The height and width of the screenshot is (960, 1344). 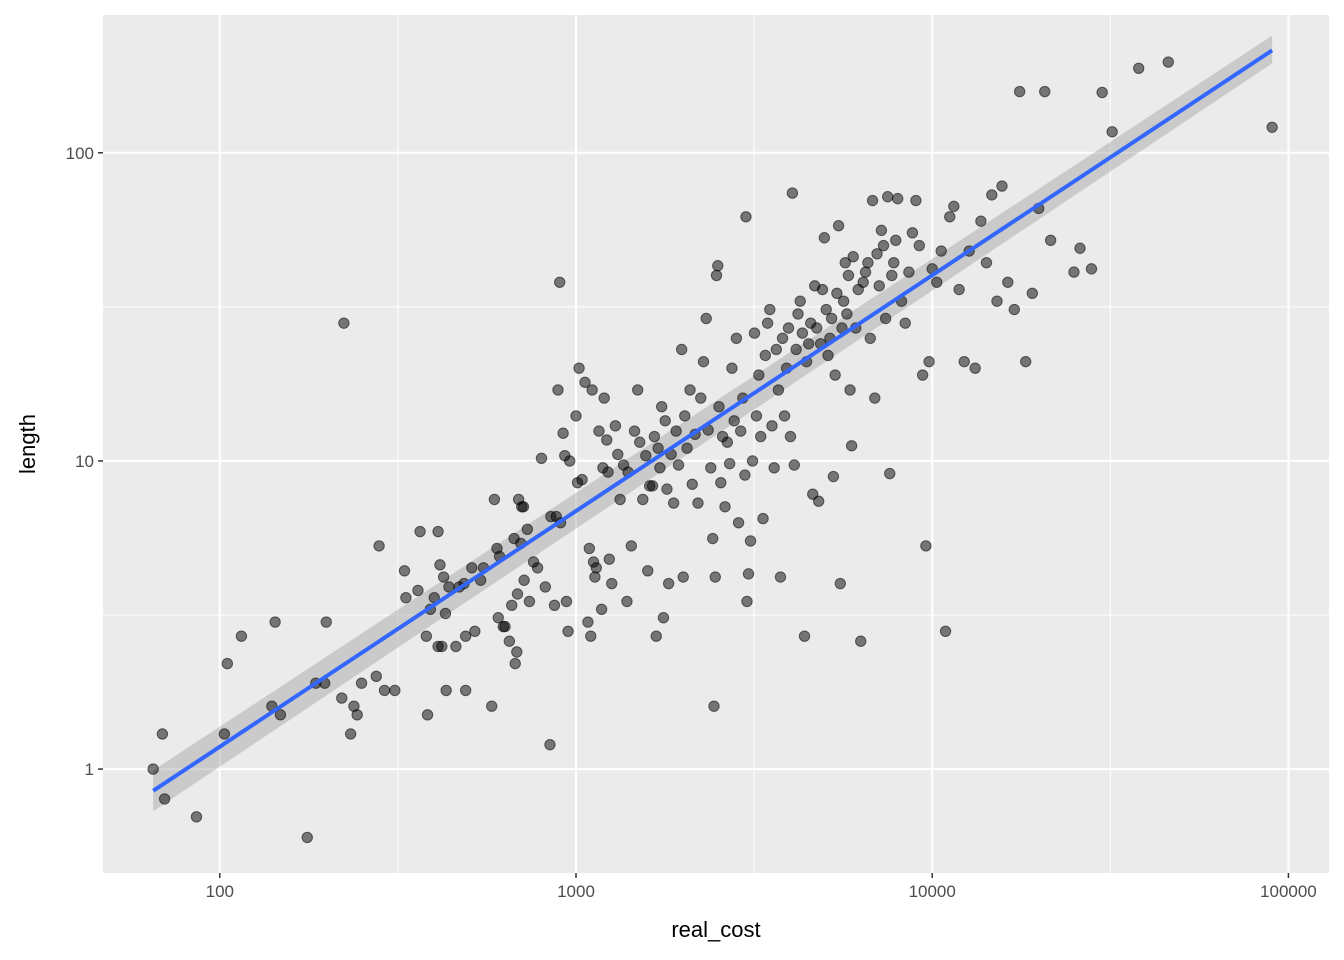 What do you see at coordinates (220, 891) in the screenshot?
I see `x-tick-label: 100` at bounding box center [220, 891].